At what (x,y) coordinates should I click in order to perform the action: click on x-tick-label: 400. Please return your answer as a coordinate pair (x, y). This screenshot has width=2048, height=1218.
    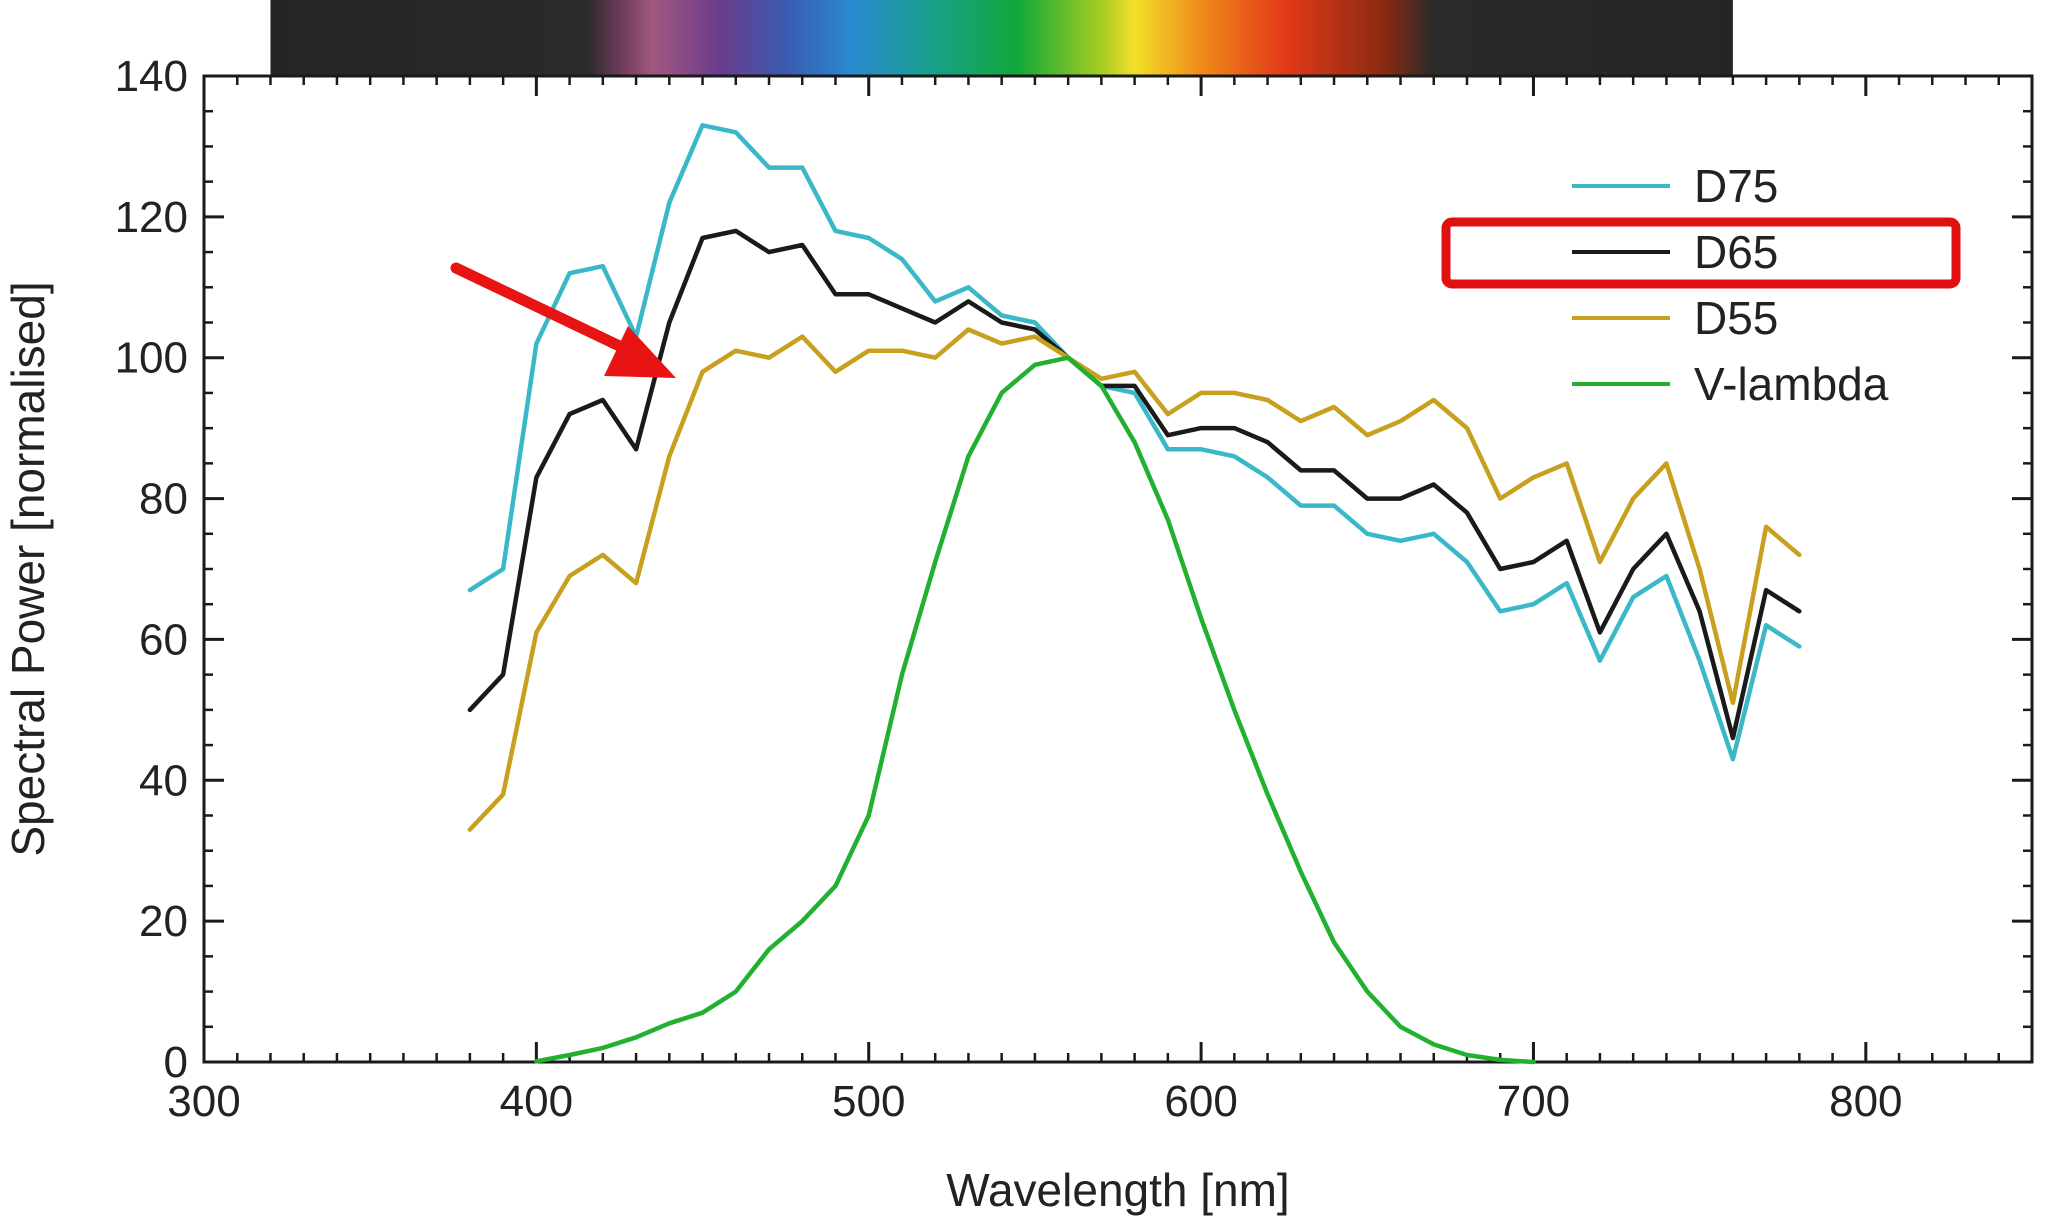
    Looking at the image, I should click on (536, 1101).